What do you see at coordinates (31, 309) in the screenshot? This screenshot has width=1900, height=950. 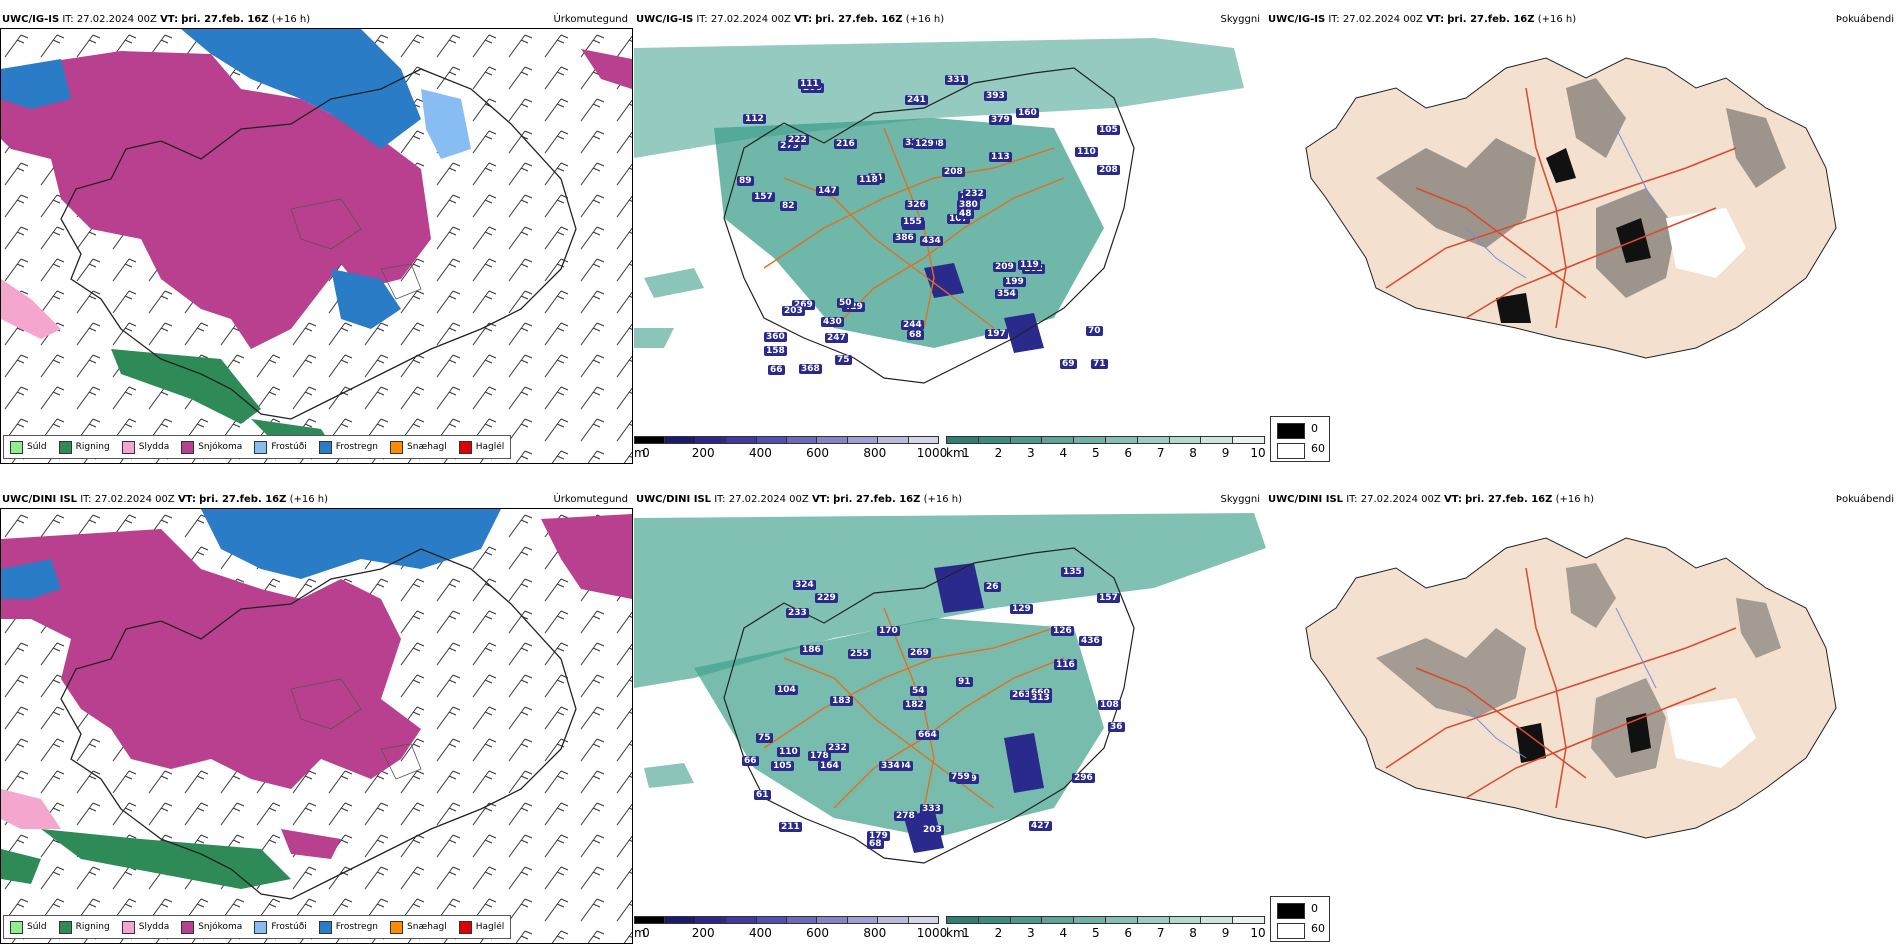 I see `sleet-area` at bounding box center [31, 309].